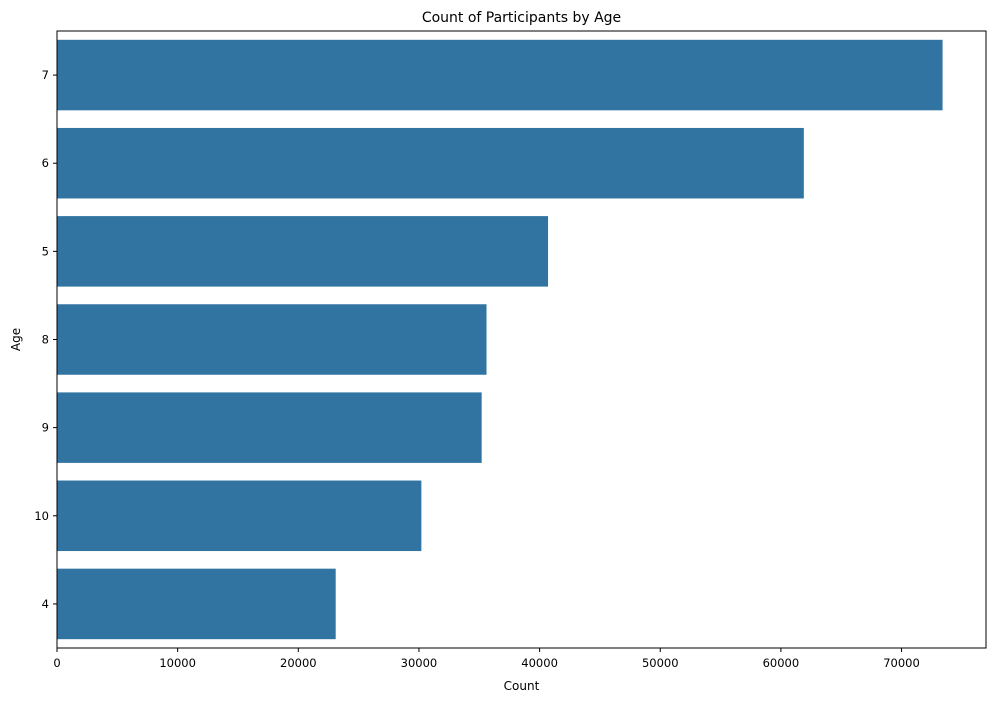  I want to click on x-tick-label: 70000, so click(901, 663).